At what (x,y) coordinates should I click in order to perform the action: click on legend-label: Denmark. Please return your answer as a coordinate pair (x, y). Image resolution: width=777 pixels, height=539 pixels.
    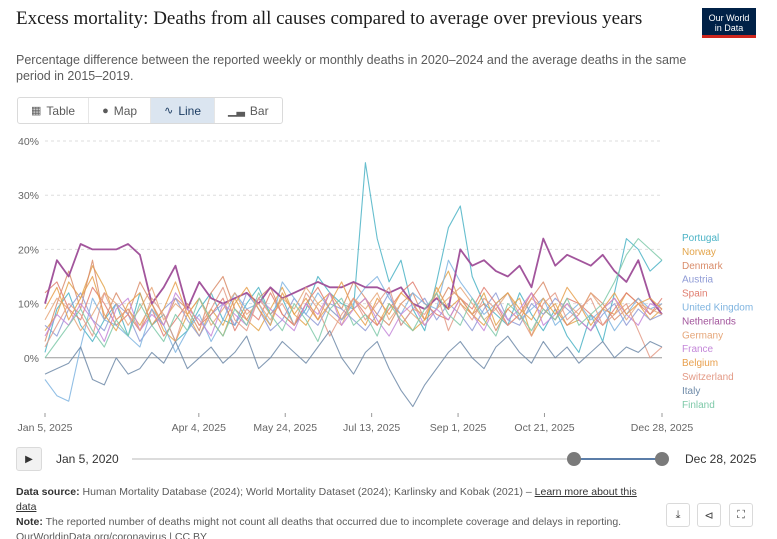
    Looking at the image, I should click on (703, 266).